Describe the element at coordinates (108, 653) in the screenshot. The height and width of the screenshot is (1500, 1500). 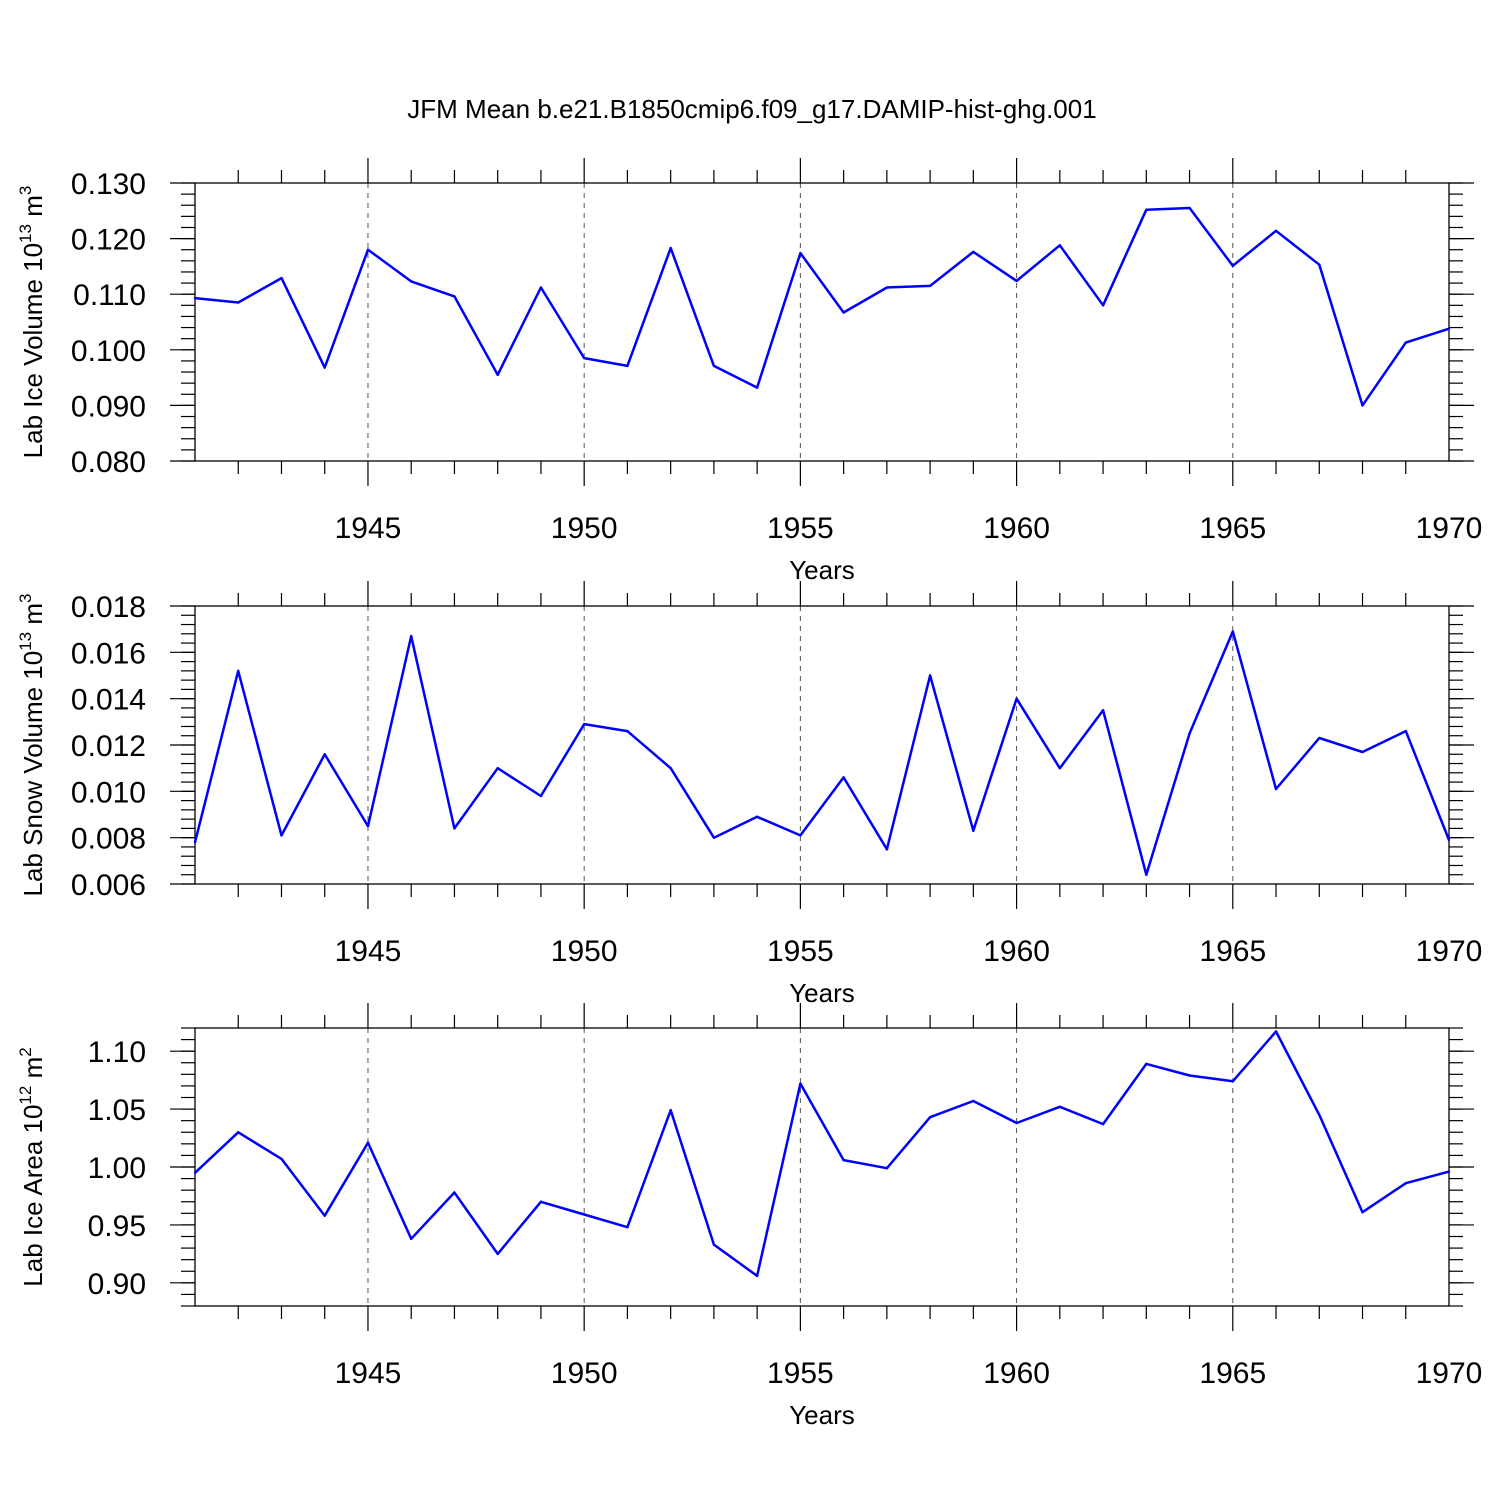
I see `y-tick-label: 0.016` at that location.